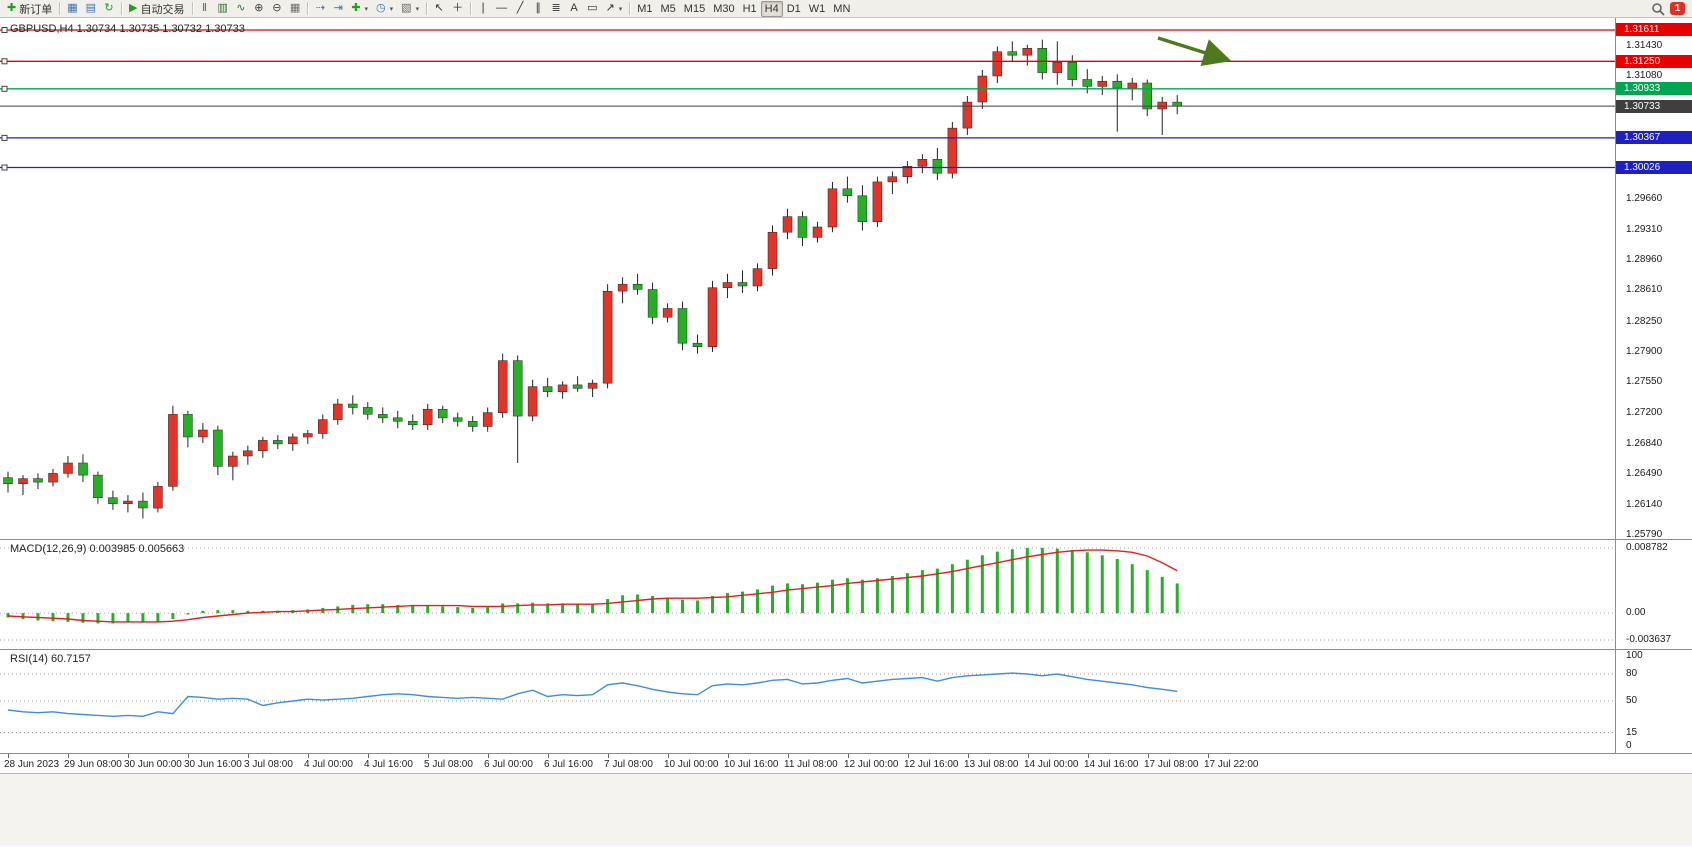 This screenshot has width=1692, height=847. I want to click on autoscroll-button: ⇢, so click(320, 9).